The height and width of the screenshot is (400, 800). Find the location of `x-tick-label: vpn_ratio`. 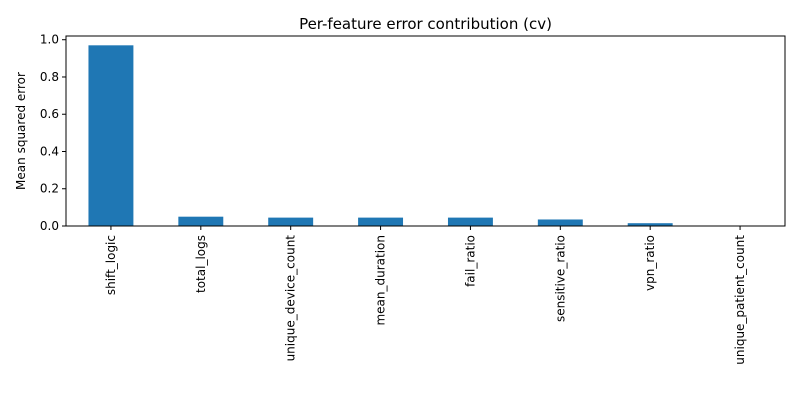

x-tick-label: vpn_ratio is located at coordinates (650, 263).